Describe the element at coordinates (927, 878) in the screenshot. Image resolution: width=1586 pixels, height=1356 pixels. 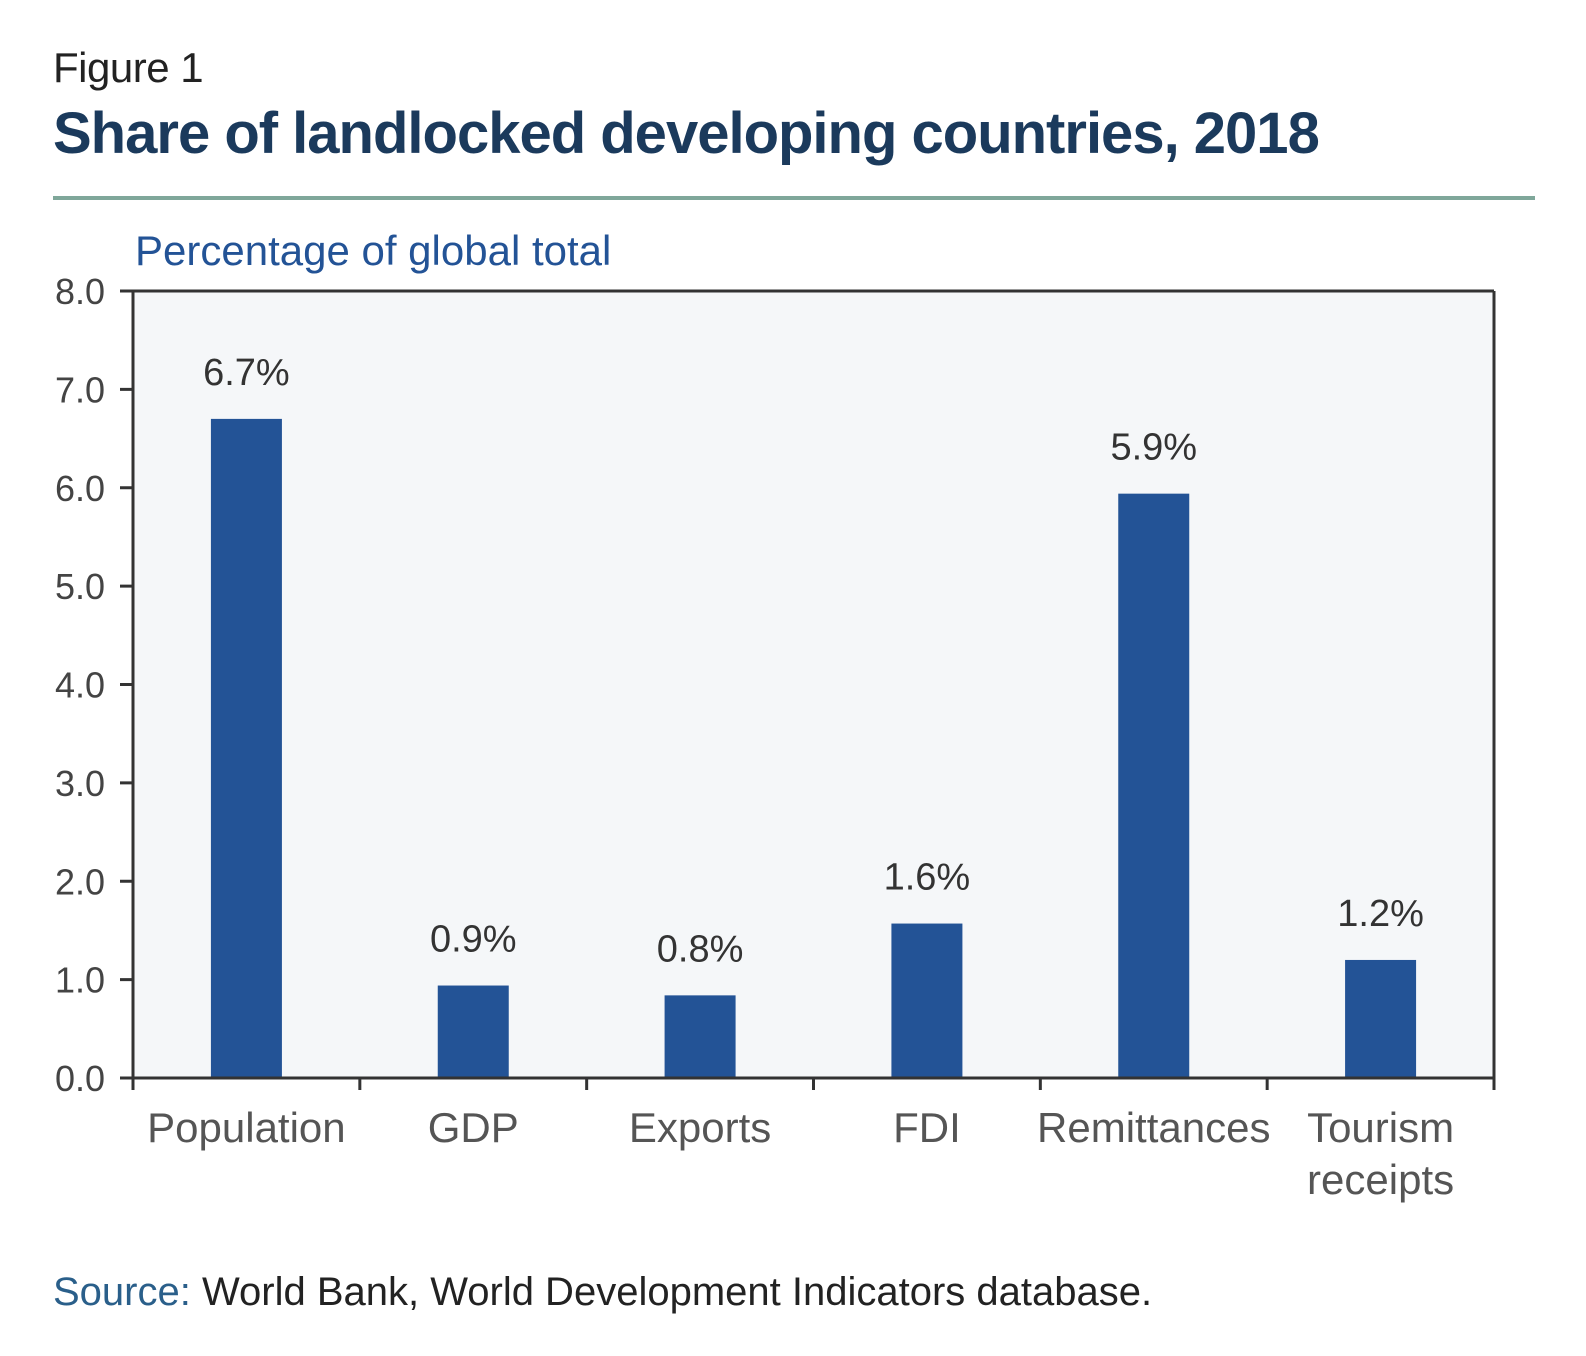
I see `data-label: 1.6%` at that location.